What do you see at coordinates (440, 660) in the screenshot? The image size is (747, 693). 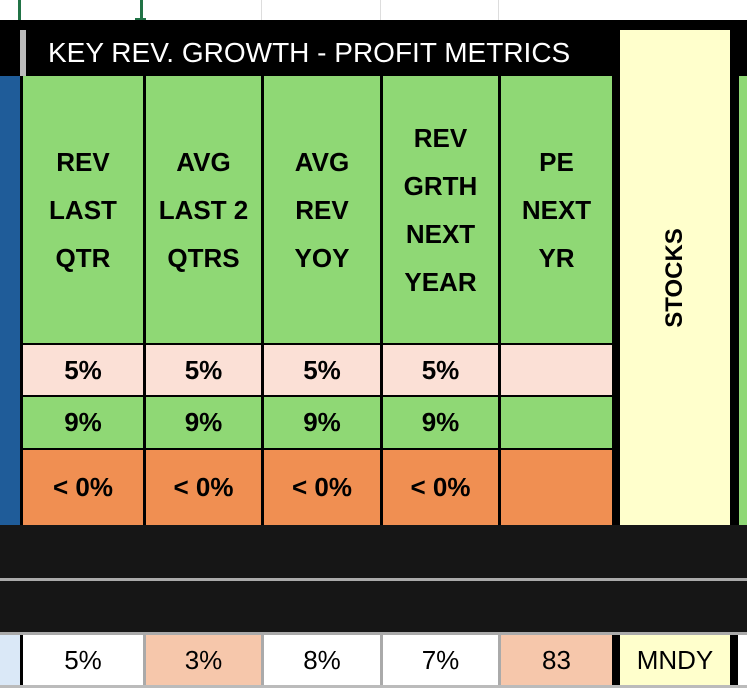 I see `data-cell: 7%` at bounding box center [440, 660].